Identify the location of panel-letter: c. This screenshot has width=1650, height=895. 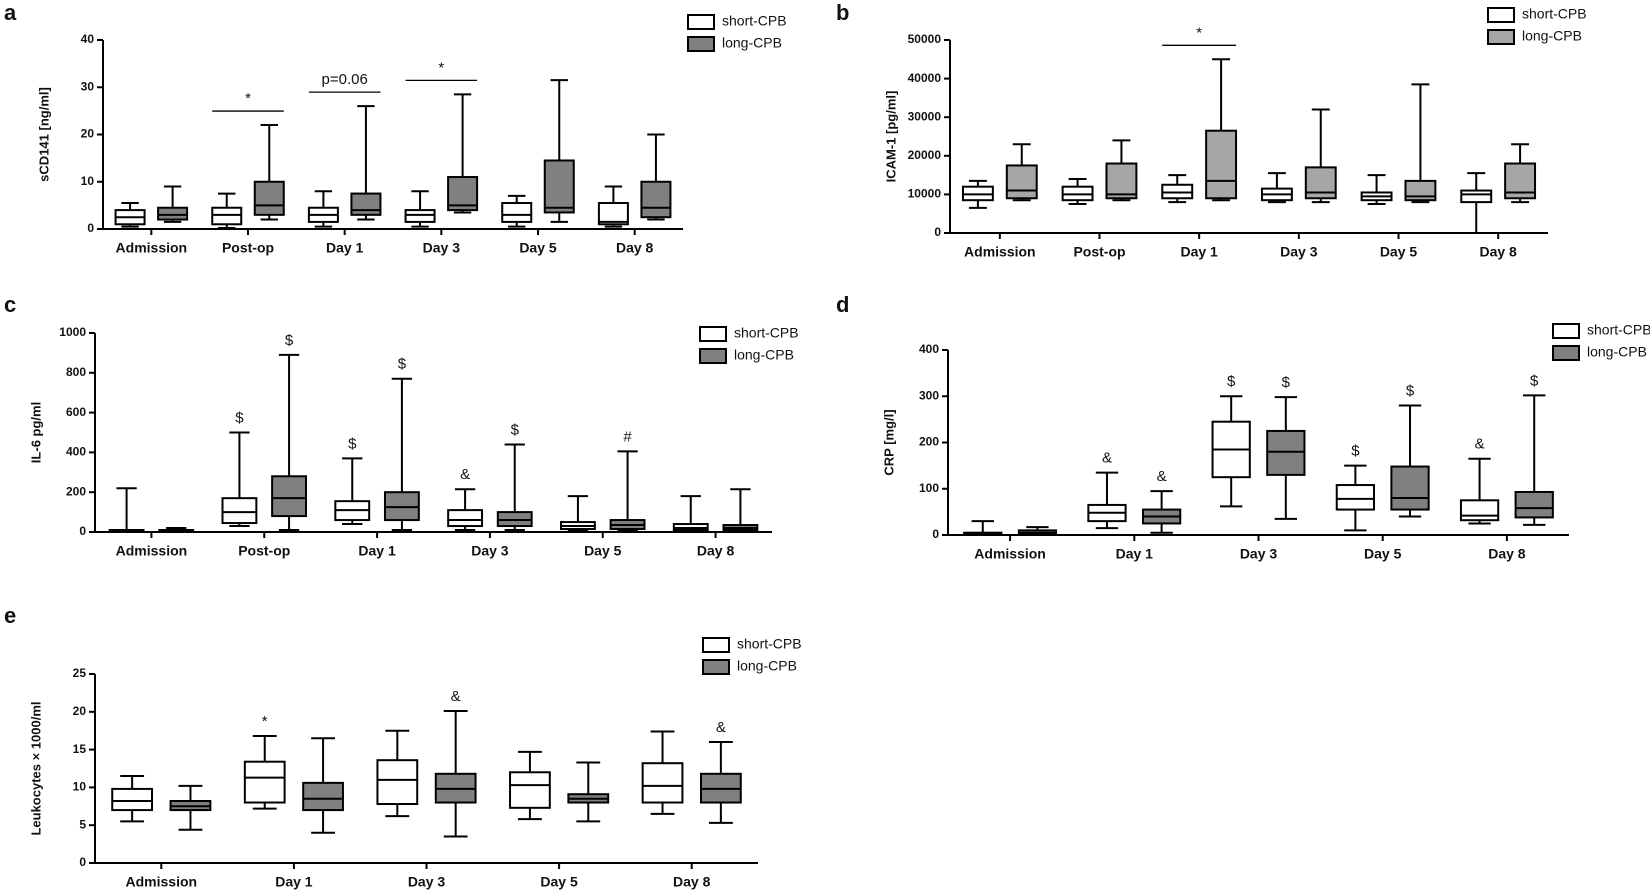
(10, 304).